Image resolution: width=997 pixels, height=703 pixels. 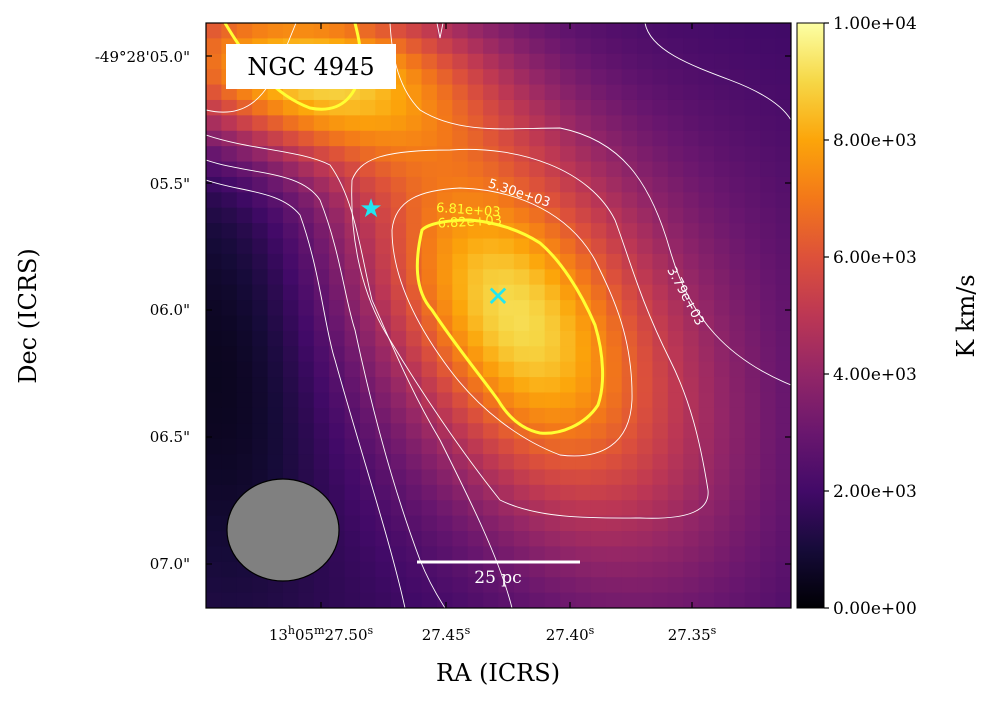 I want to click on chart-title: NGC 4945, so click(x=310, y=67).